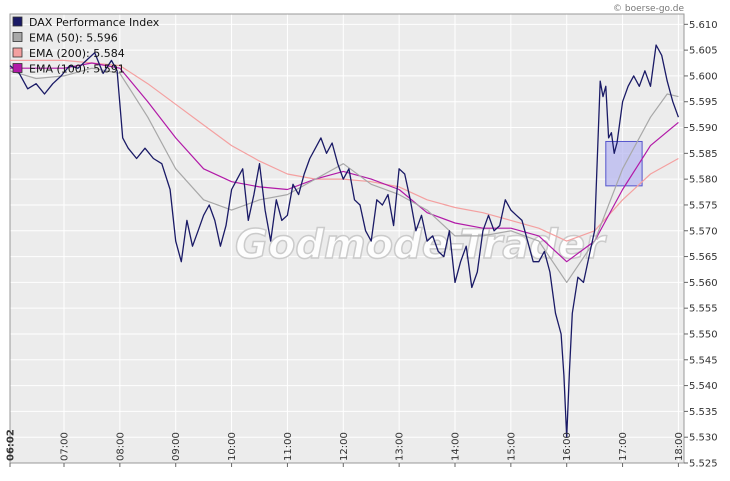 Image resolution: width=730 pixels, height=481 pixels. Describe the element at coordinates (17, 37) in the screenshot. I see `legend-swatch-ema50` at that location.